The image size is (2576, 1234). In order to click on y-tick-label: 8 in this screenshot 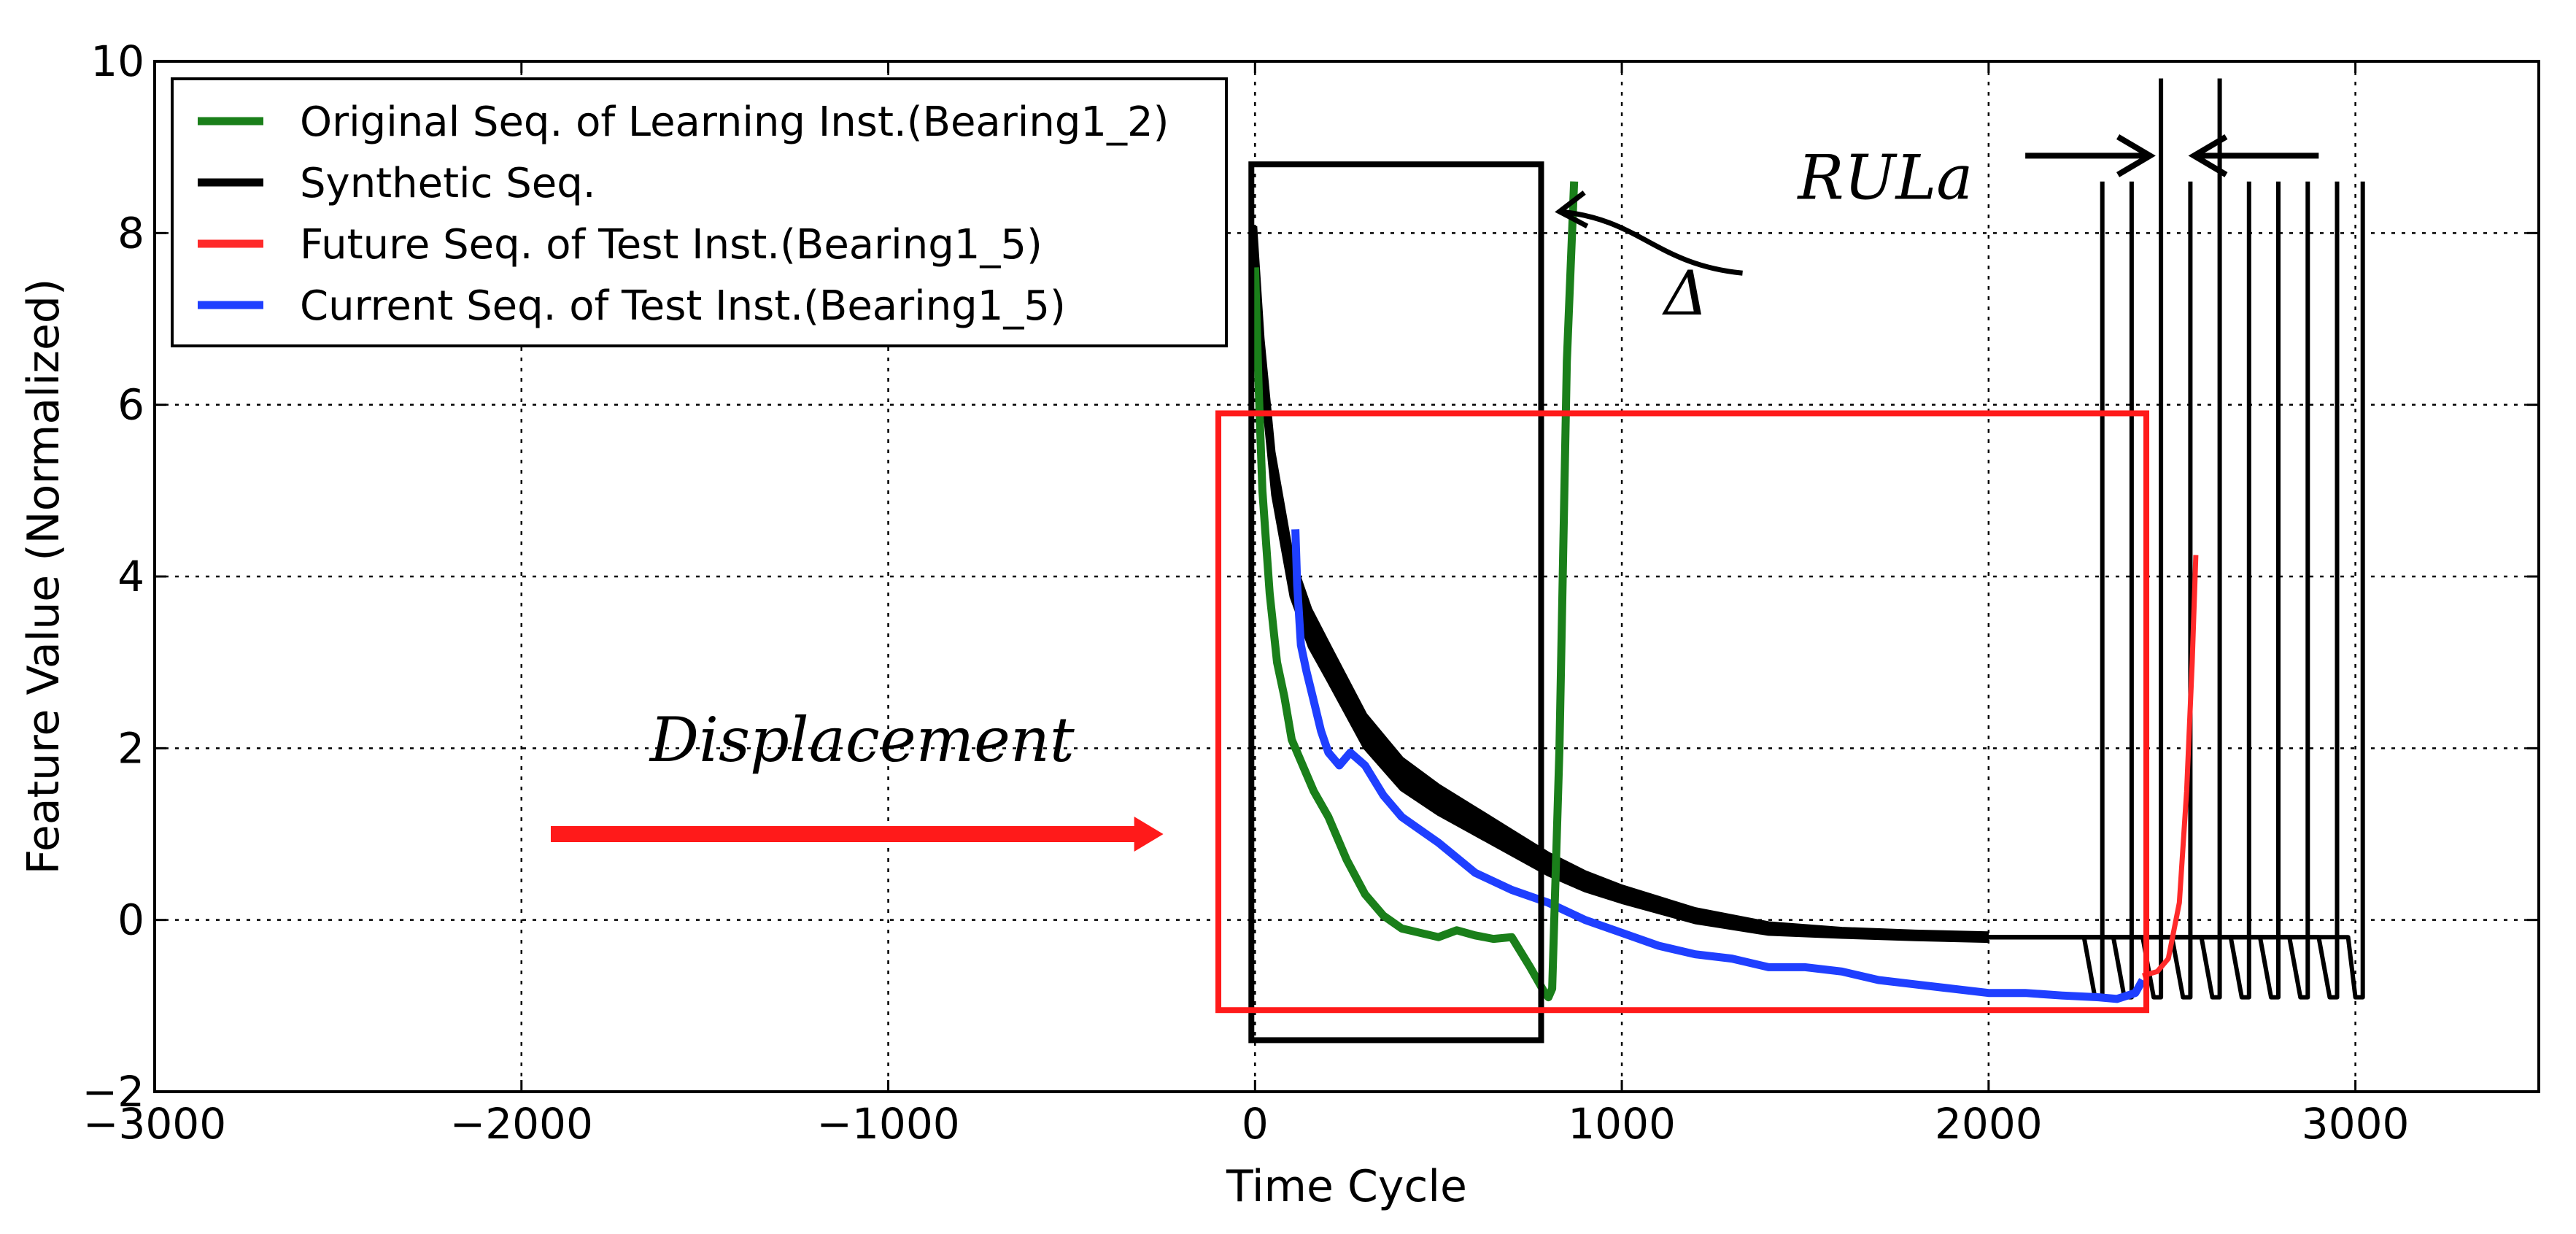, I will do `click(130, 233)`.